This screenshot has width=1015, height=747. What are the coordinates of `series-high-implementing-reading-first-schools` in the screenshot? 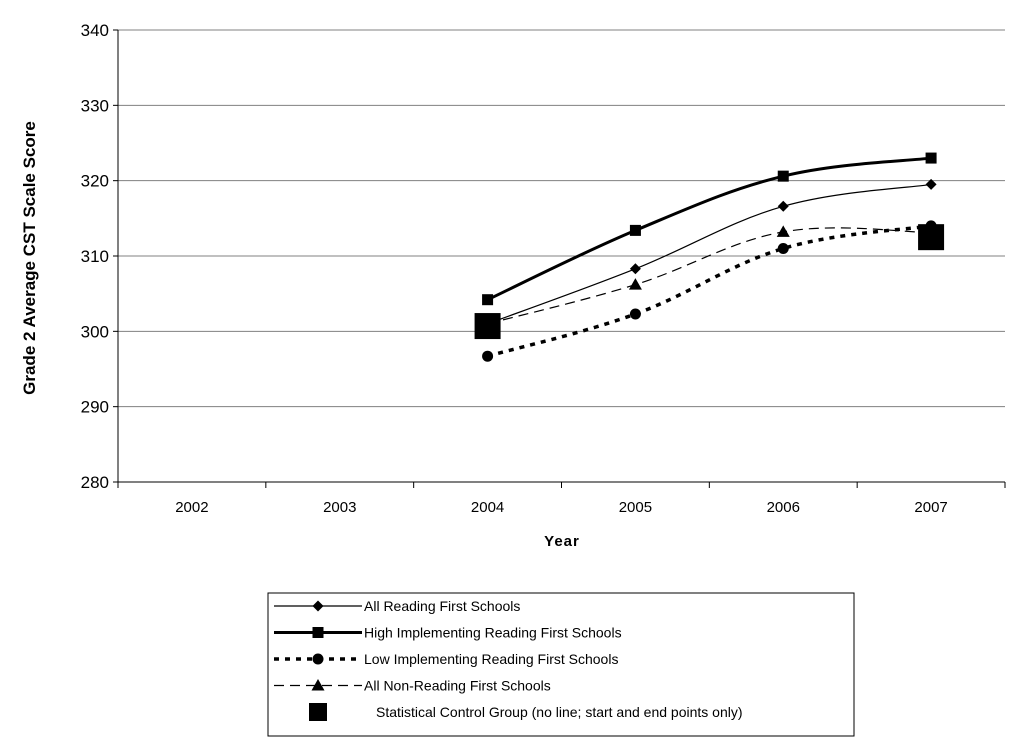 It's located at (709, 229).